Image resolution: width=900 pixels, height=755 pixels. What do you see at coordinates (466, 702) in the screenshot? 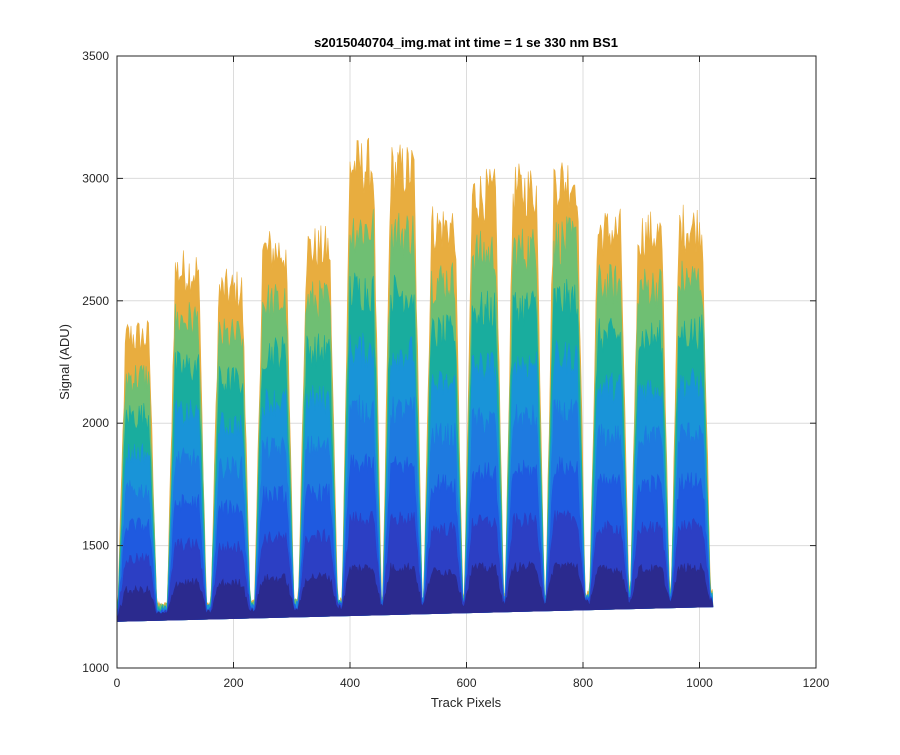
I see `x-axis-label: Track Pixels` at bounding box center [466, 702].